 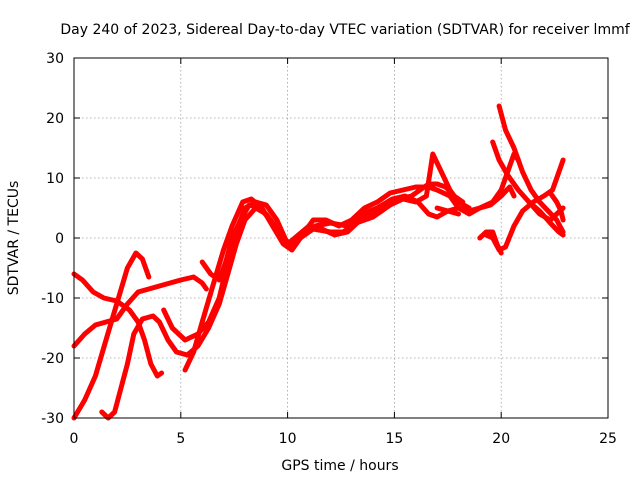 I want to click on x-tick-label: 0, so click(x=74, y=439).